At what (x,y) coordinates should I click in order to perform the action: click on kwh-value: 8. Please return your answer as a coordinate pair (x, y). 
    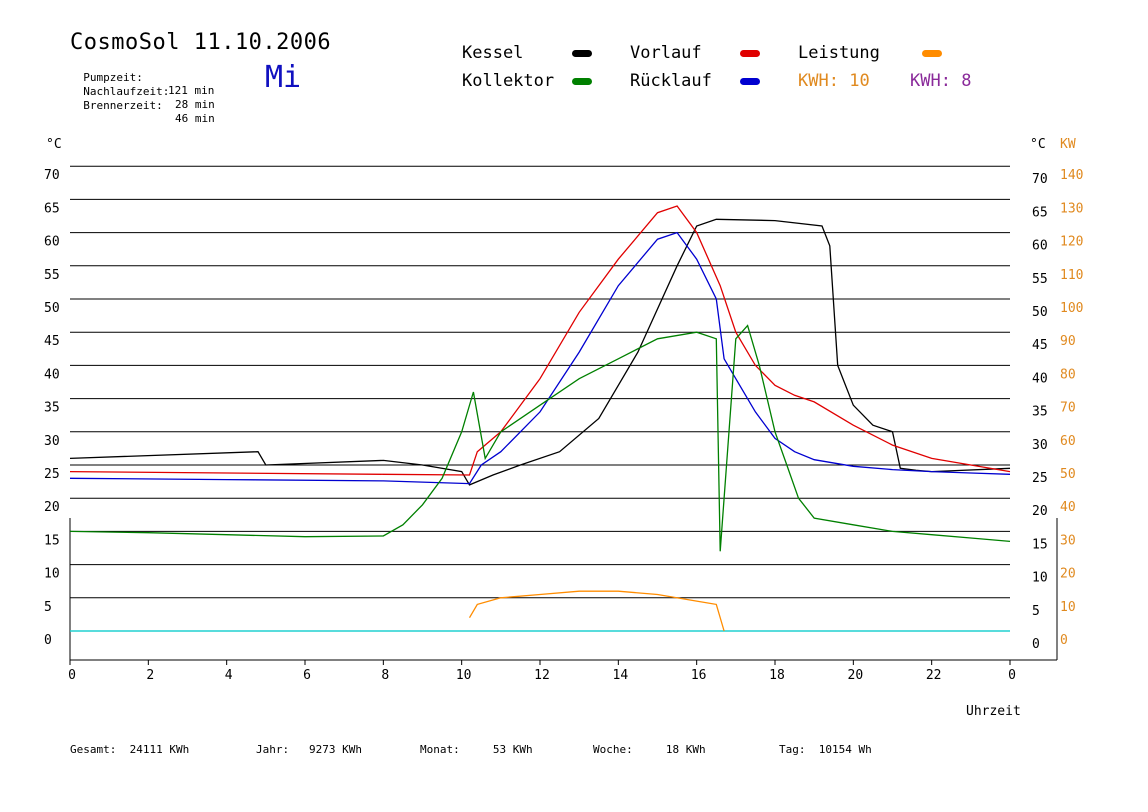
    Looking at the image, I should click on (966, 81).